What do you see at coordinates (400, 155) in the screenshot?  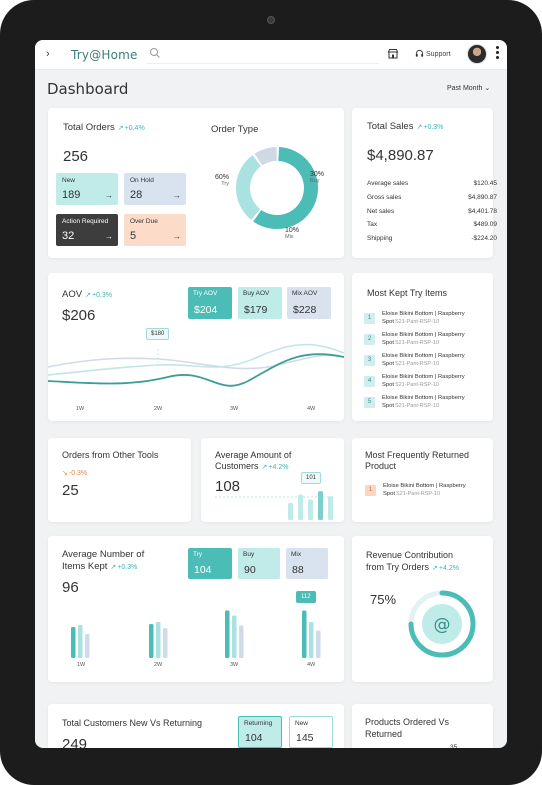 I see `total-sales-value: $4,890.87` at bounding box center [400, 155].